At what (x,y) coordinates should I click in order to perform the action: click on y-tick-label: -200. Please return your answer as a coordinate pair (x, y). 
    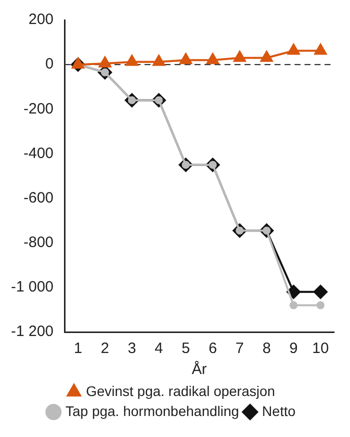
    Looking at the image, I should click on (39, 109).